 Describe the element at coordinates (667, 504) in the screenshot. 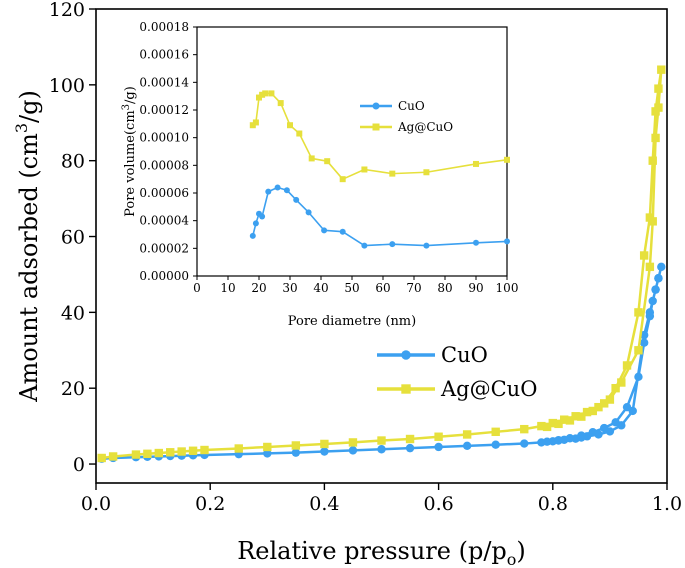

I see `main-x-tick-label: 1.0` at that location.